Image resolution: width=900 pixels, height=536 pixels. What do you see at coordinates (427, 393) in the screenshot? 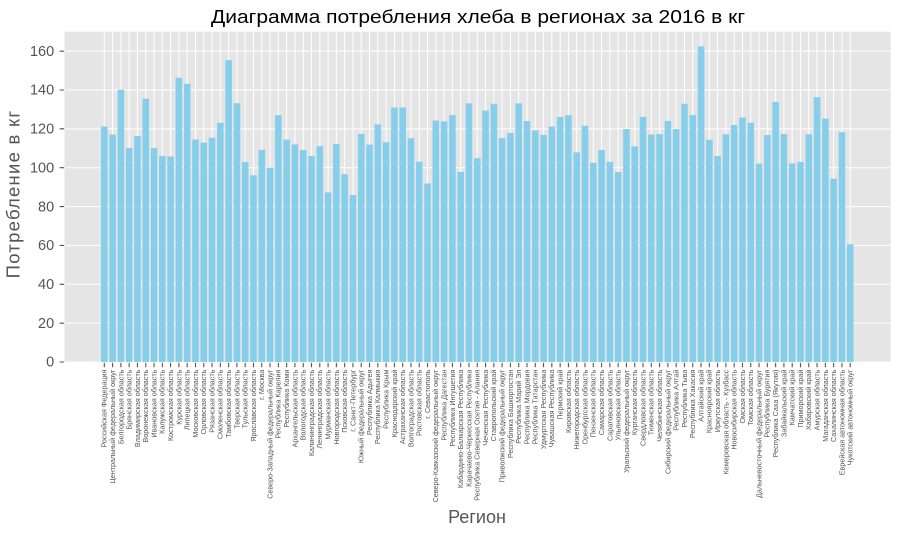
I see `svg-text: г. Севастополь` at bounding box center [427, 393].